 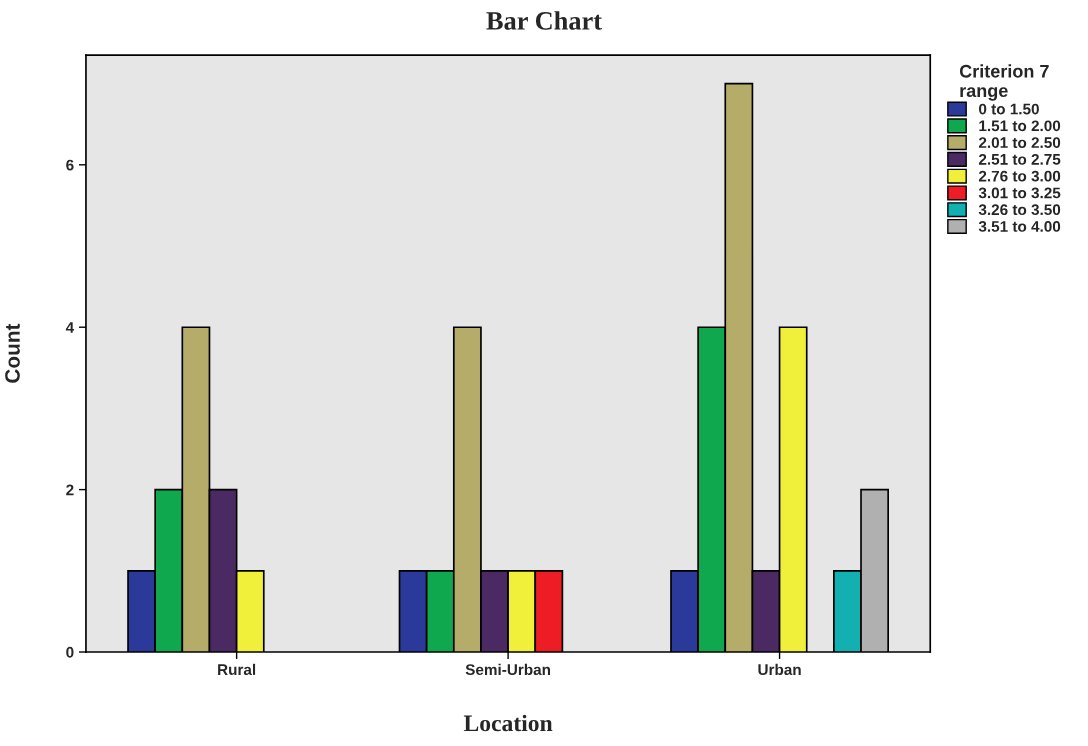 I want to click on legend-label: 2.76 to 3.00, so click(x=1019, y=176).